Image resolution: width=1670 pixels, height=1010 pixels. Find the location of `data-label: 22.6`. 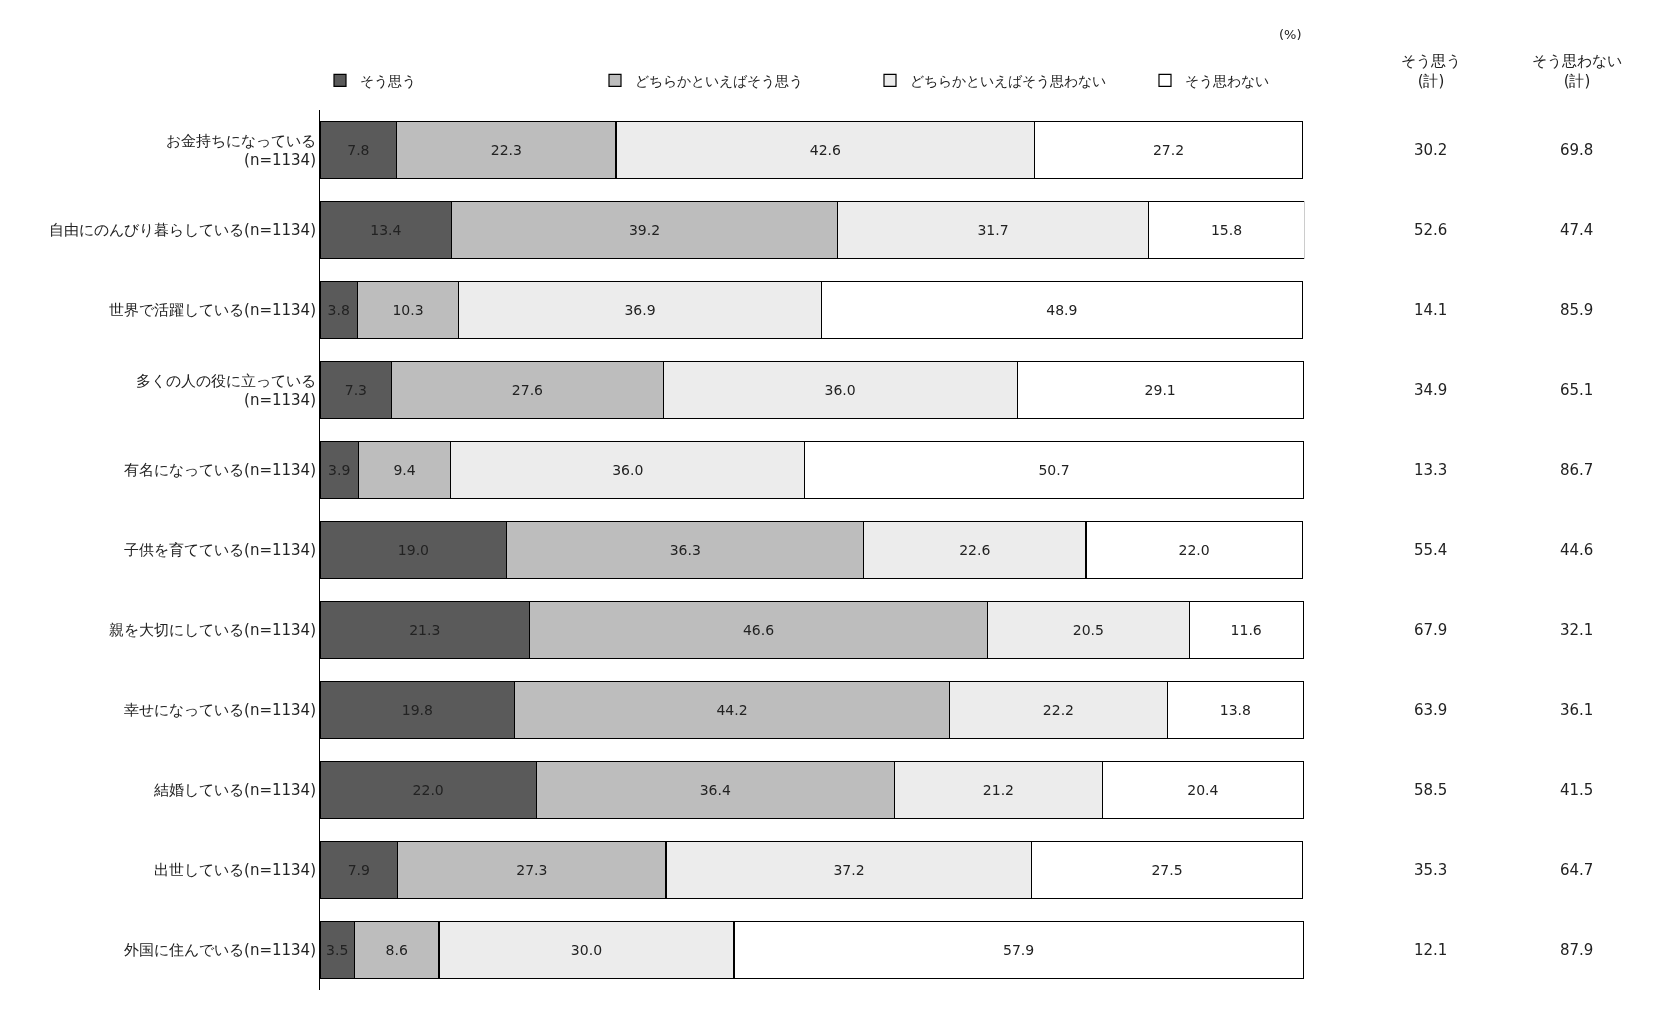

data-label: 22.6 is located at coordinates (975, 550).